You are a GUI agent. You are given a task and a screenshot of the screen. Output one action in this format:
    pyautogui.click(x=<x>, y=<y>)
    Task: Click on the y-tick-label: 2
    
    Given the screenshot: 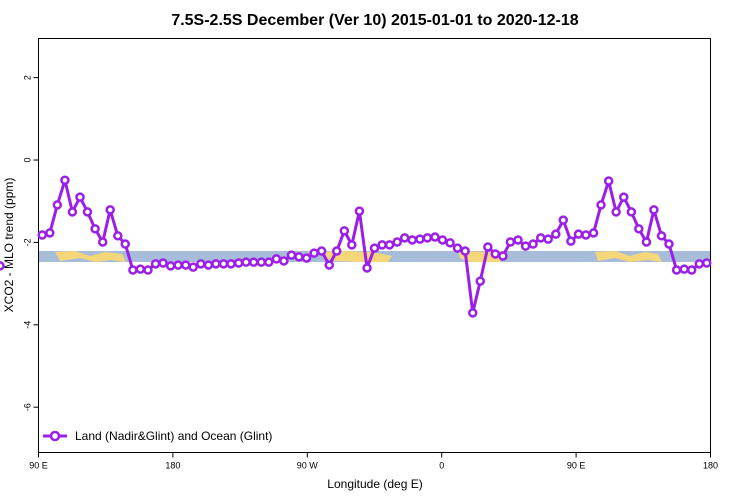 What is the action you would take?
    pyautogui.click(x=28, y=77)
    